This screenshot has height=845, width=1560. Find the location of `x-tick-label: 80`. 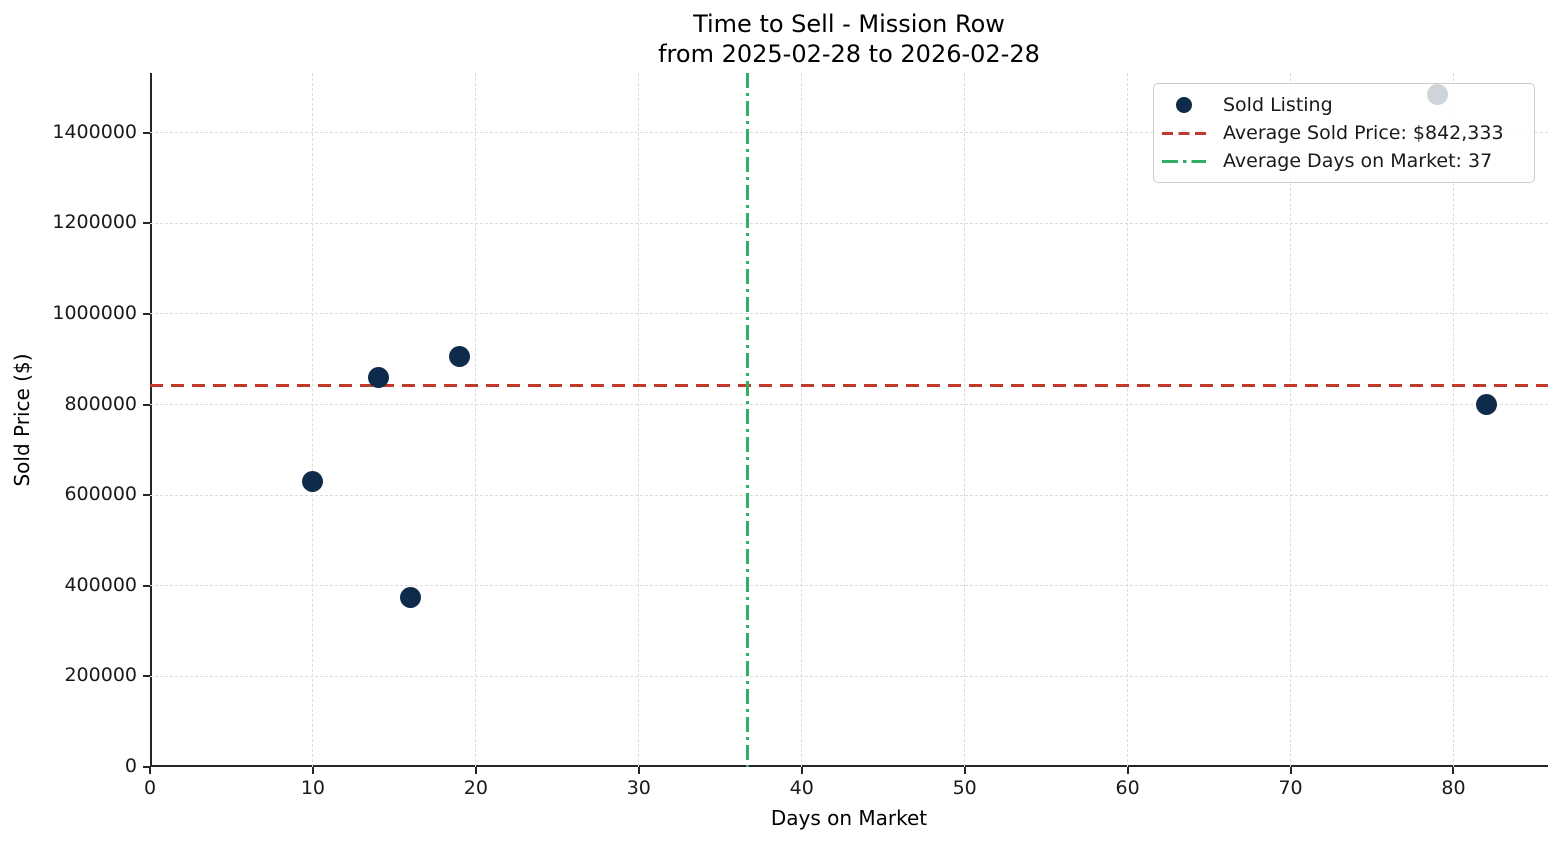

x-tick-label: 80 is located at coordinates (1453, 788).